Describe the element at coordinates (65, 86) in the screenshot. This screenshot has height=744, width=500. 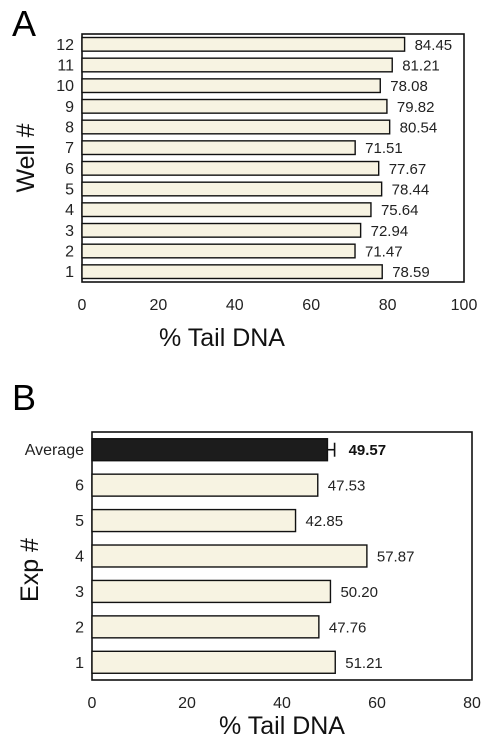
I see `chart-a-category-label: 10` at that location.